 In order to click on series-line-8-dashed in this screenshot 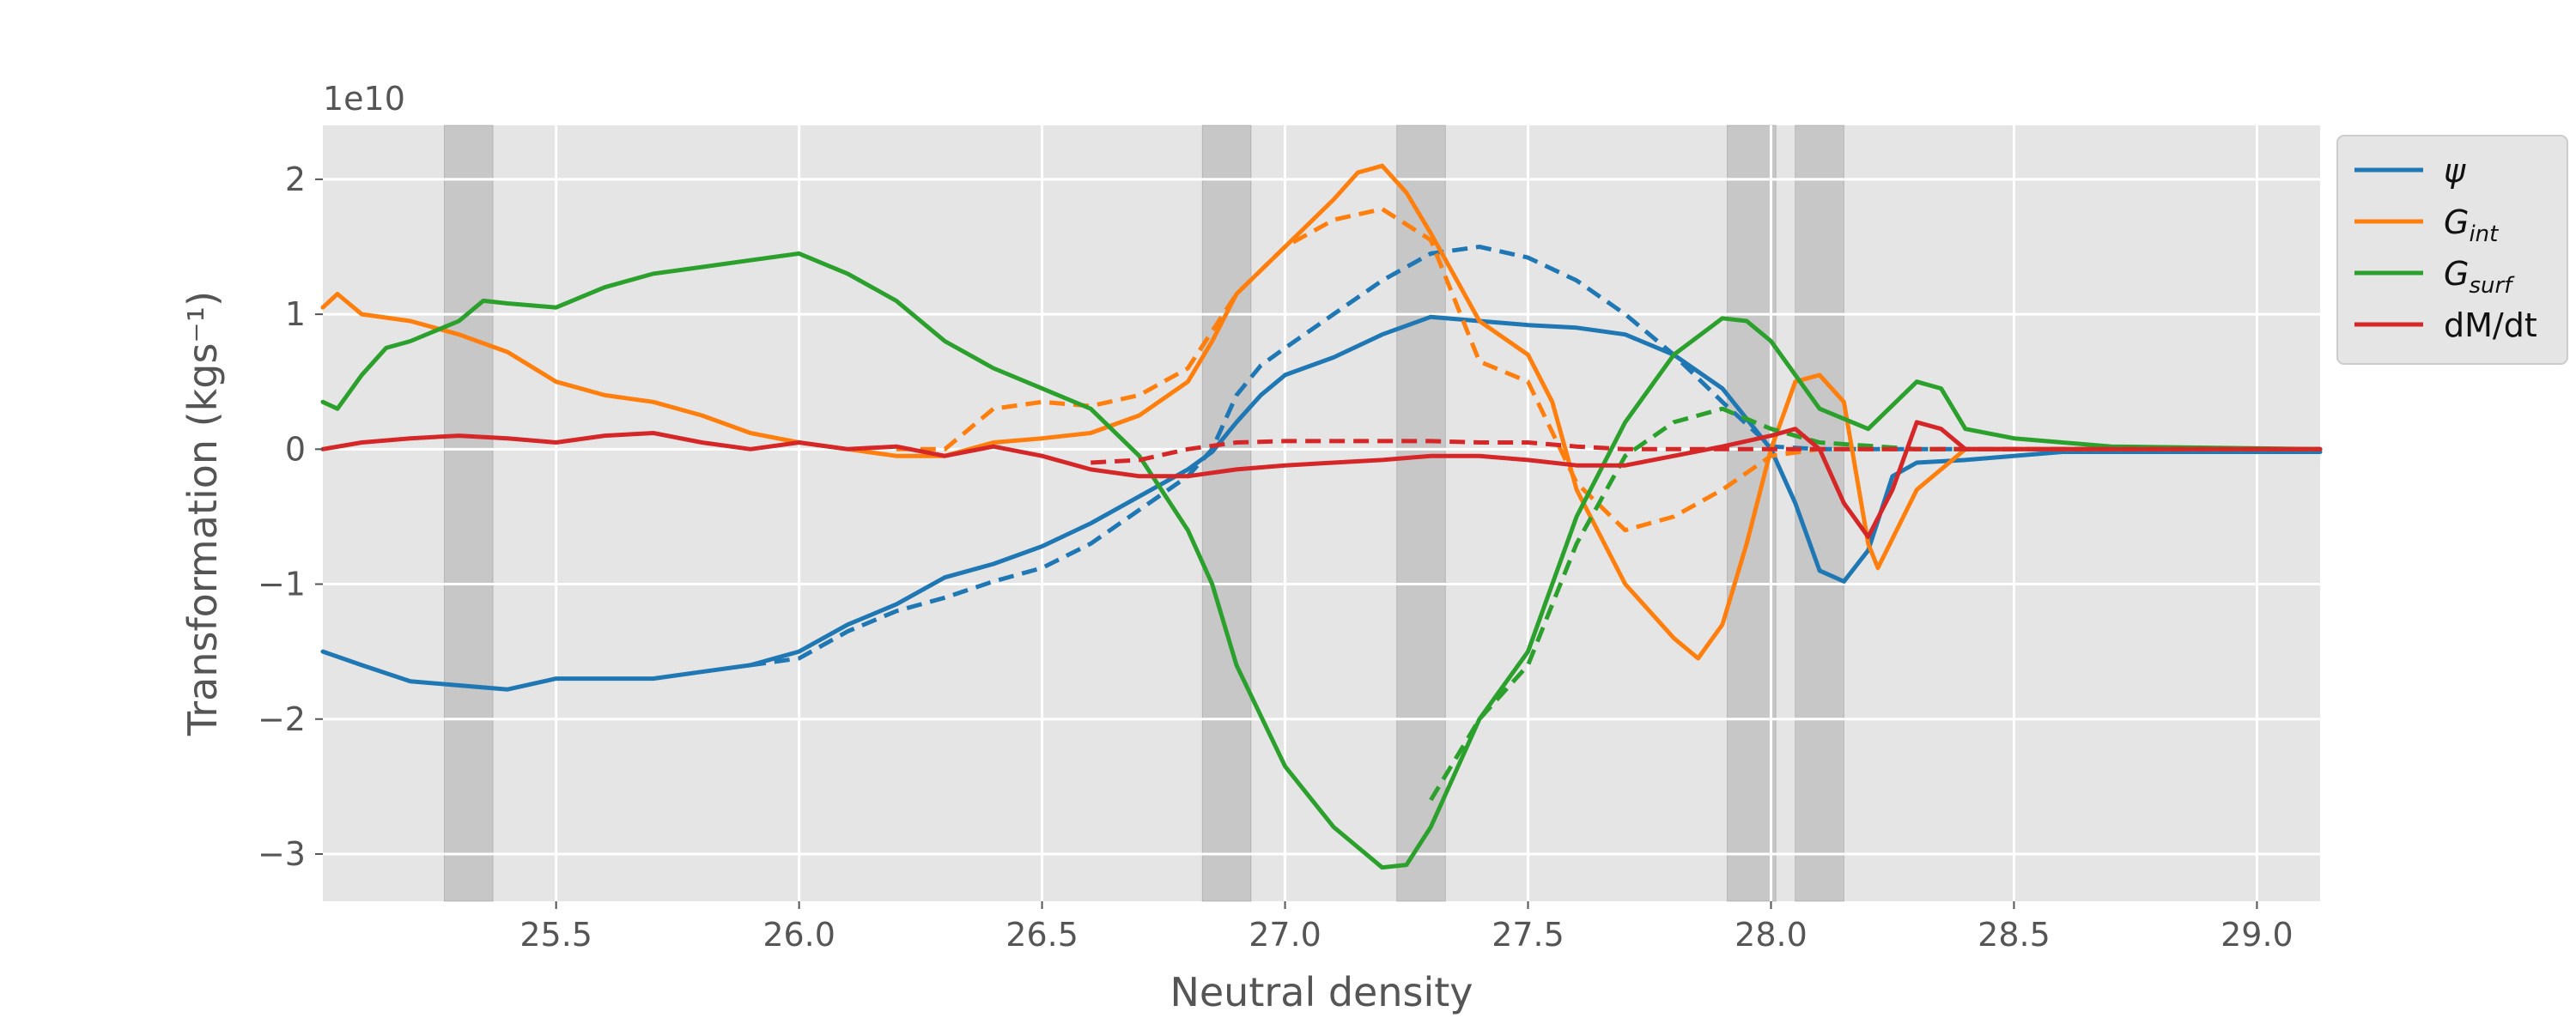, I will do `click(1705, 452)`.